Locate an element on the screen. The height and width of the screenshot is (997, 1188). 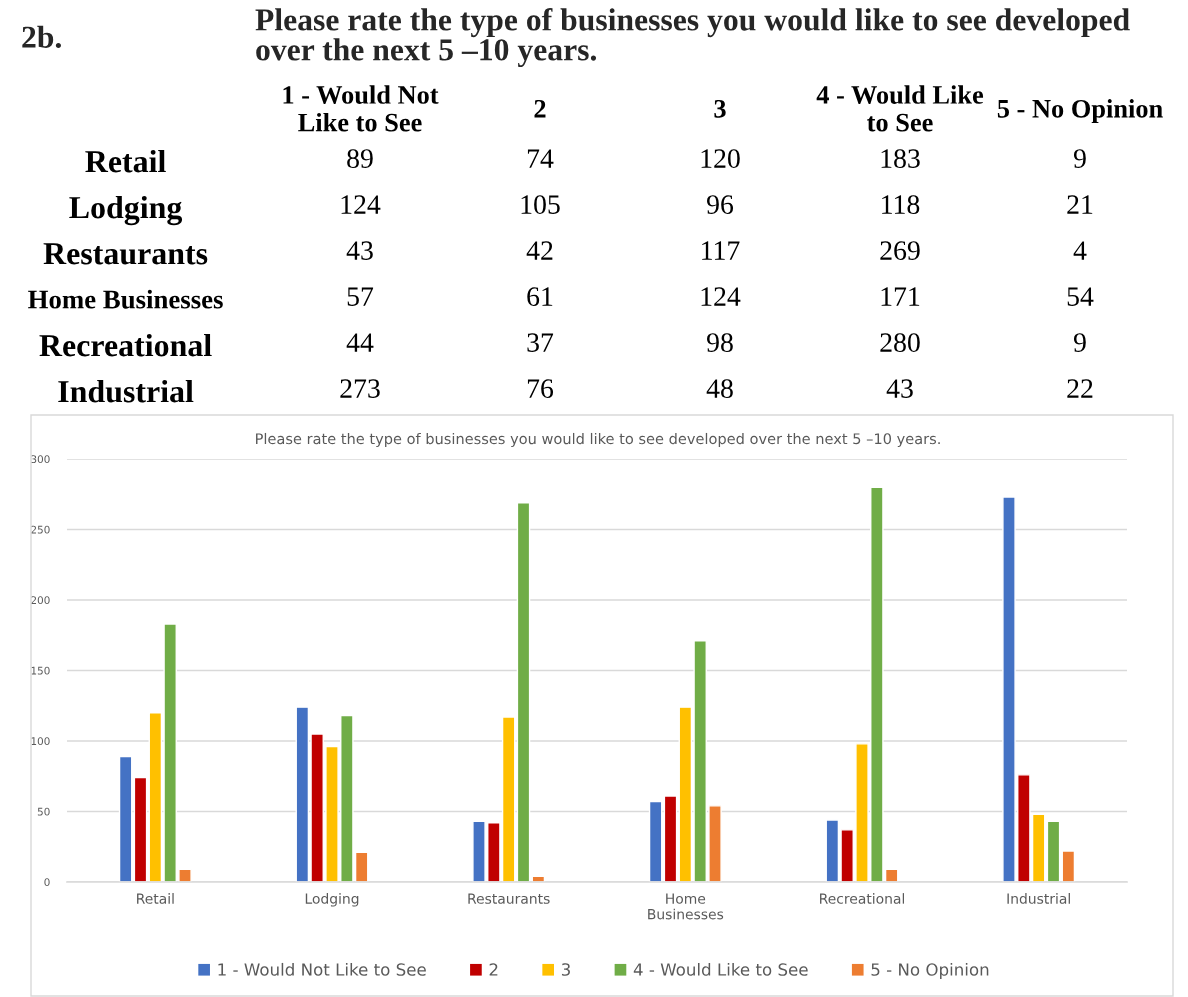
legend-label: 2 is located at coordinates (493, 969).